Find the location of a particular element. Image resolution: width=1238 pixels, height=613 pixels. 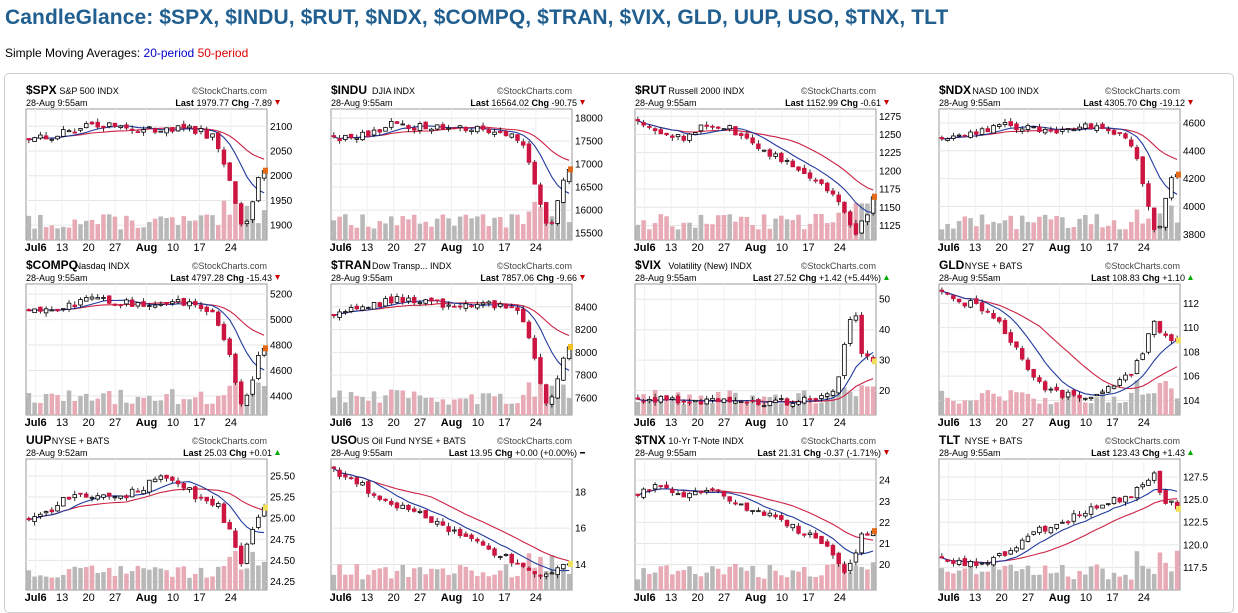

y-tick-label: 2050 is located at coordinates (281, 152).